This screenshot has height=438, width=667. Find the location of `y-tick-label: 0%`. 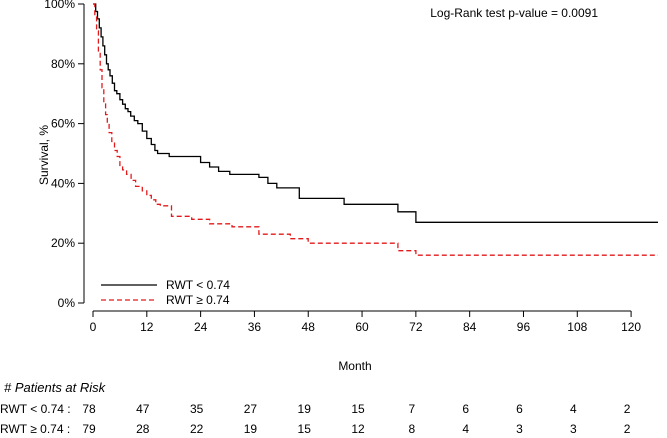

y-tick-label: 0% is located at coordinates (67, 303).